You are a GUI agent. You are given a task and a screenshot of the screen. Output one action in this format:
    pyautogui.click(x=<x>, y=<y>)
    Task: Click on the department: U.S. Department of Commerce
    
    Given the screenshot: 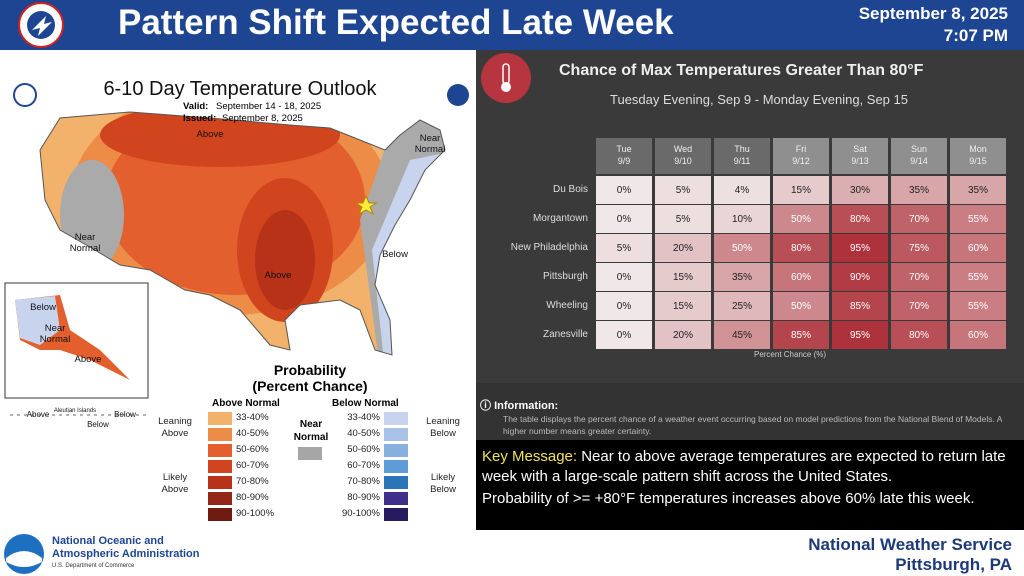 What is the action you would take?
    pyautogui.click(x=93, y=566)
    